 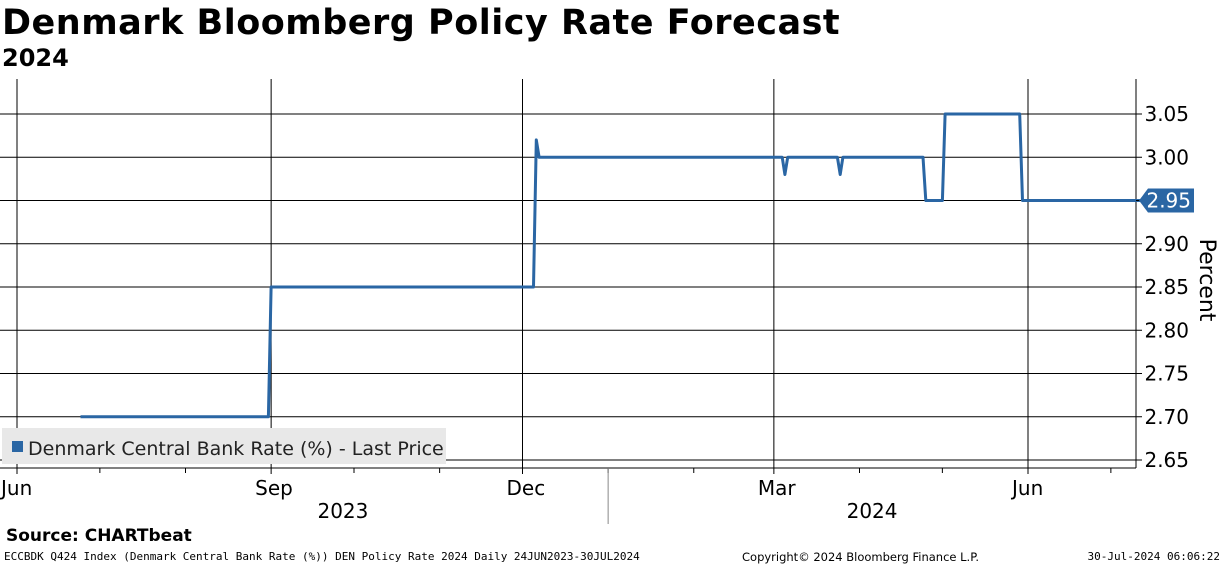 I want to click on x-year-labels: 2023 2024, so click(x=607, y=496).